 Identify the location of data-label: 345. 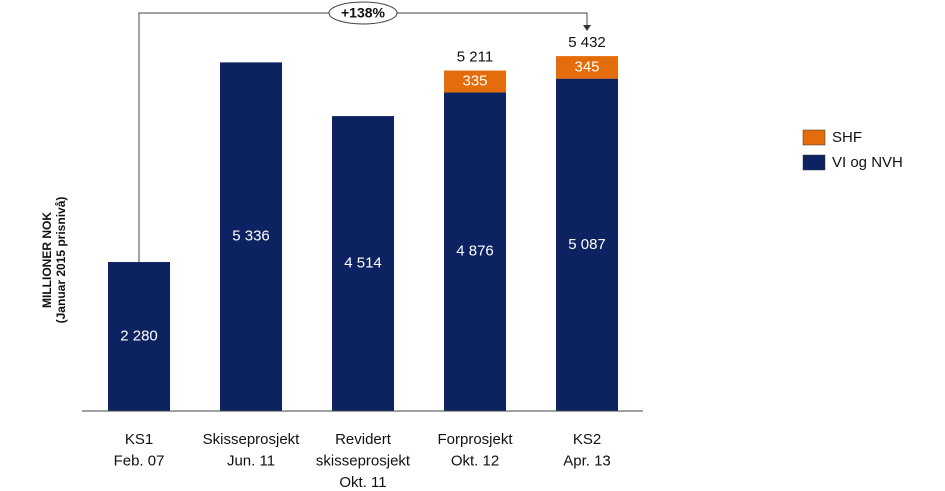
(586, 66).